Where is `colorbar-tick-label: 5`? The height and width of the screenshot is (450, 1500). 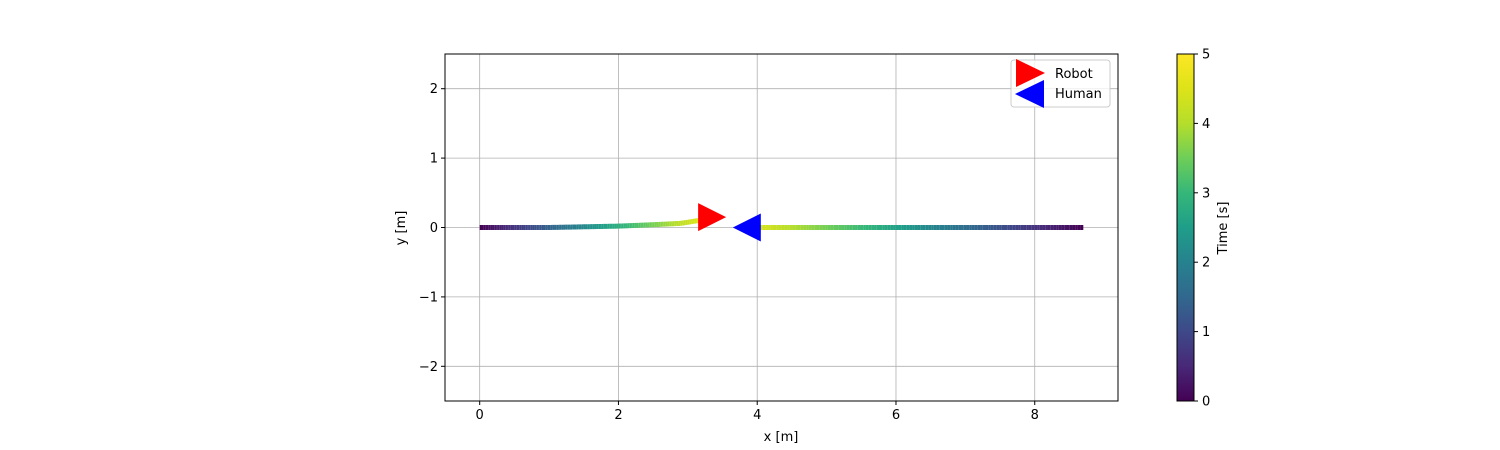 colorbar-tick-label: 5 is located at coordinates (1206, 55).